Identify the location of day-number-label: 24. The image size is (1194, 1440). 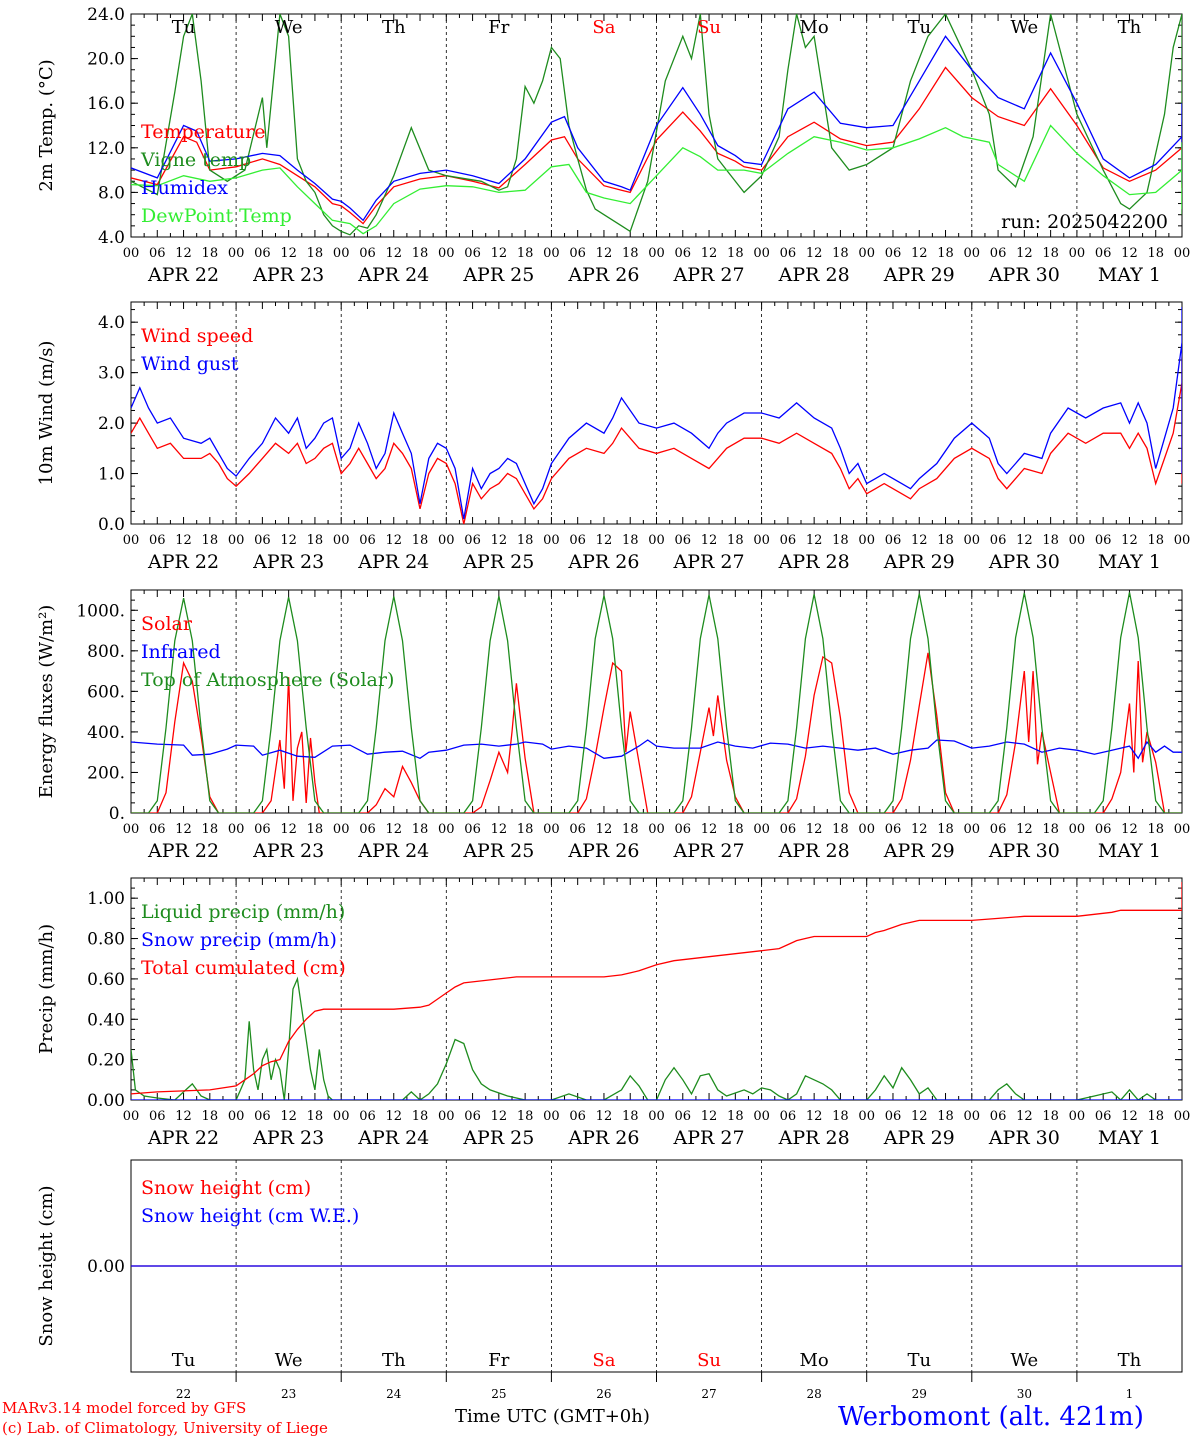
(394, 1394).